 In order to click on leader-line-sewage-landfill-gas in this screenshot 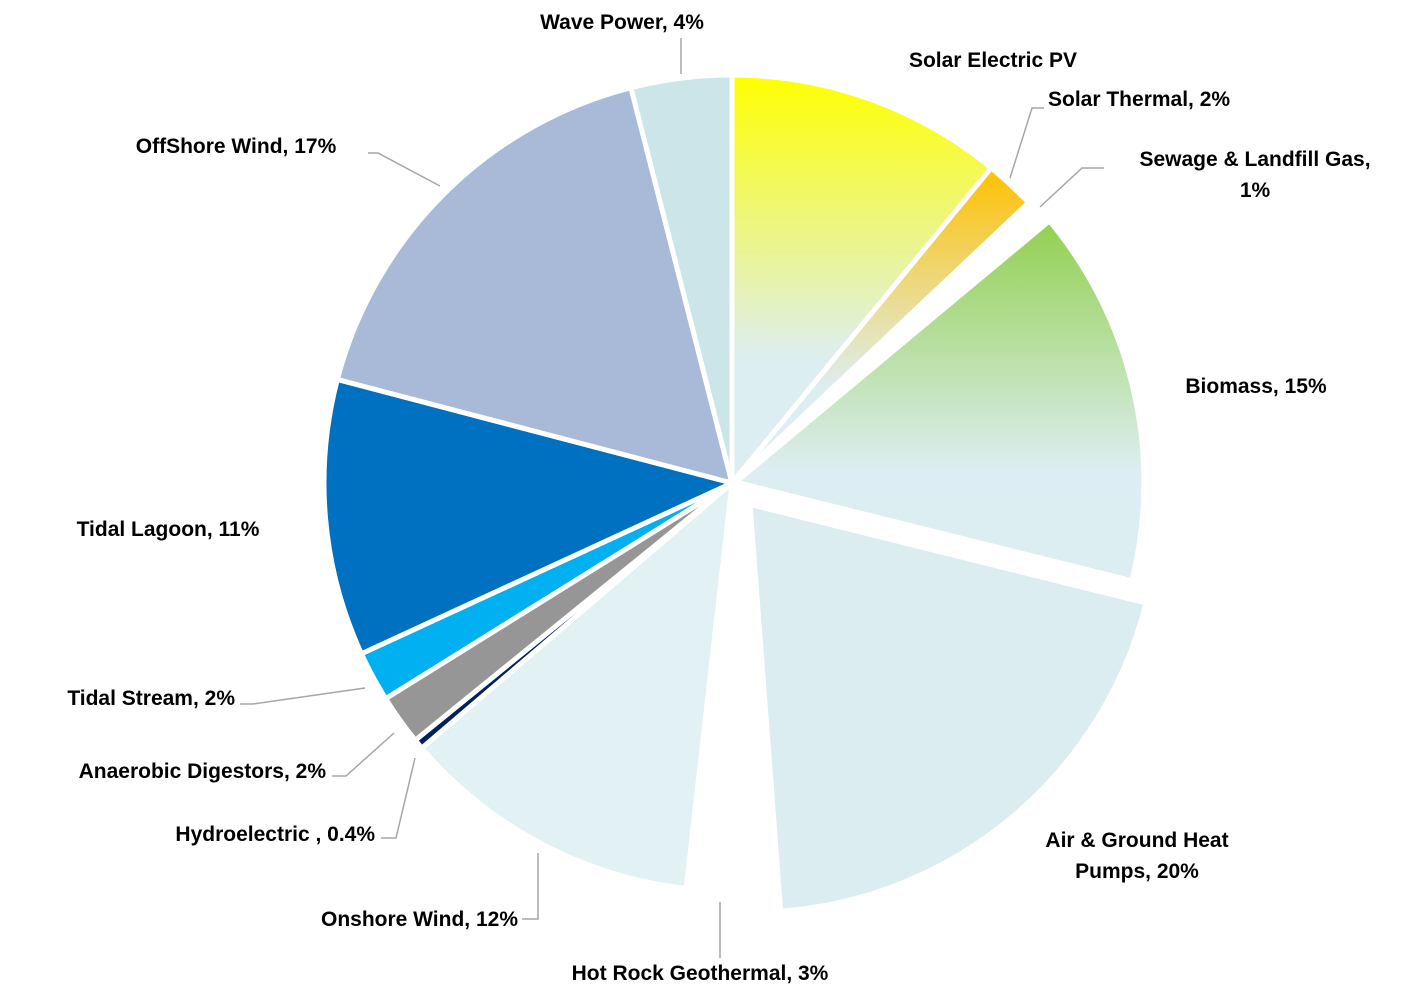, I will do `click(1071, 187)`.